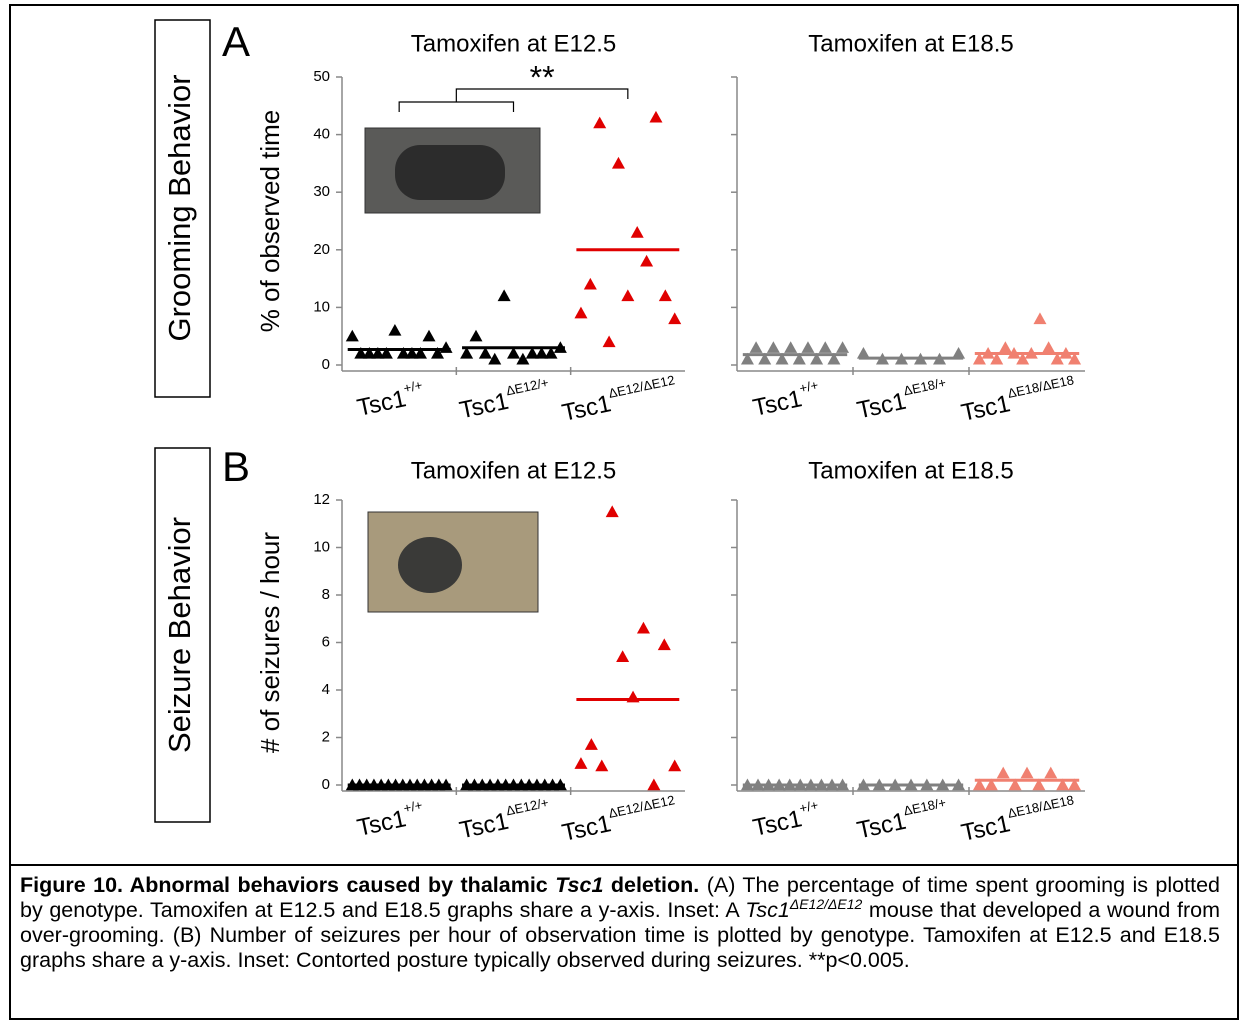  I want to click on y-tick-label: 8, so click(326, 594).